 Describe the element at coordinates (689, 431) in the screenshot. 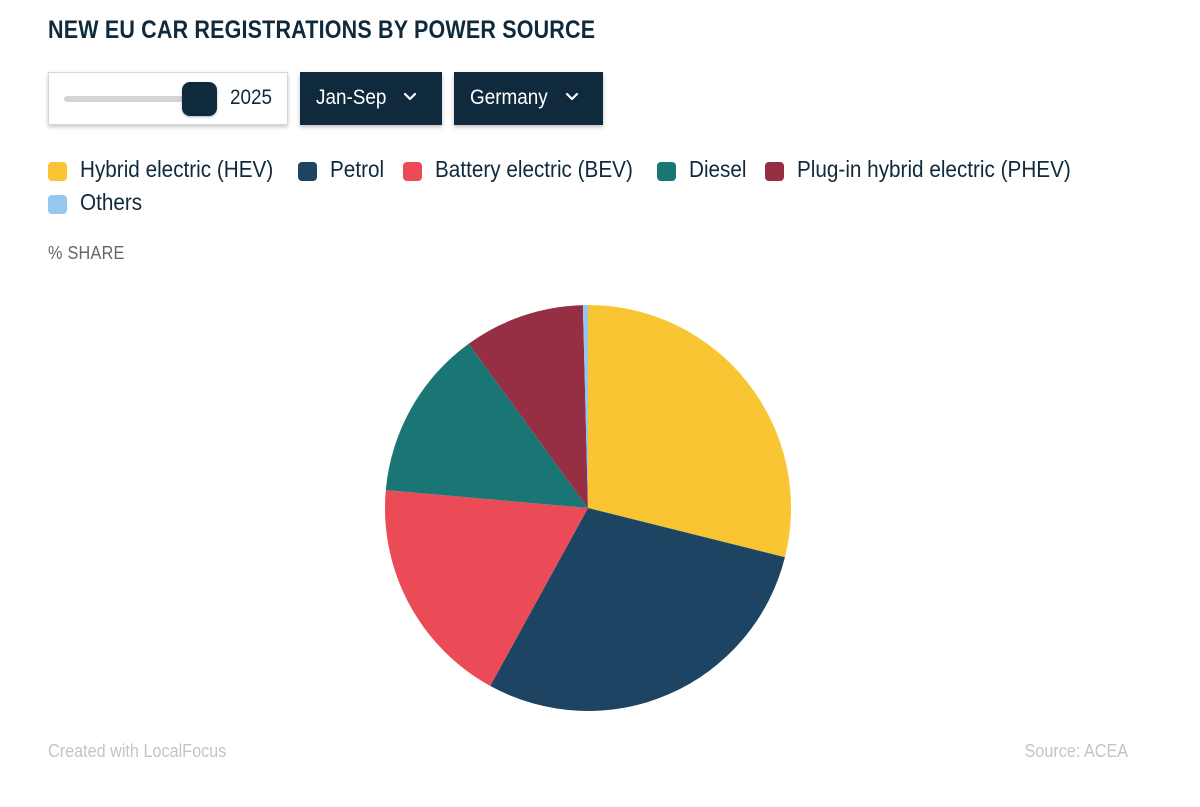

I see `pie-slice-hybrid-electric-hev` at that location.